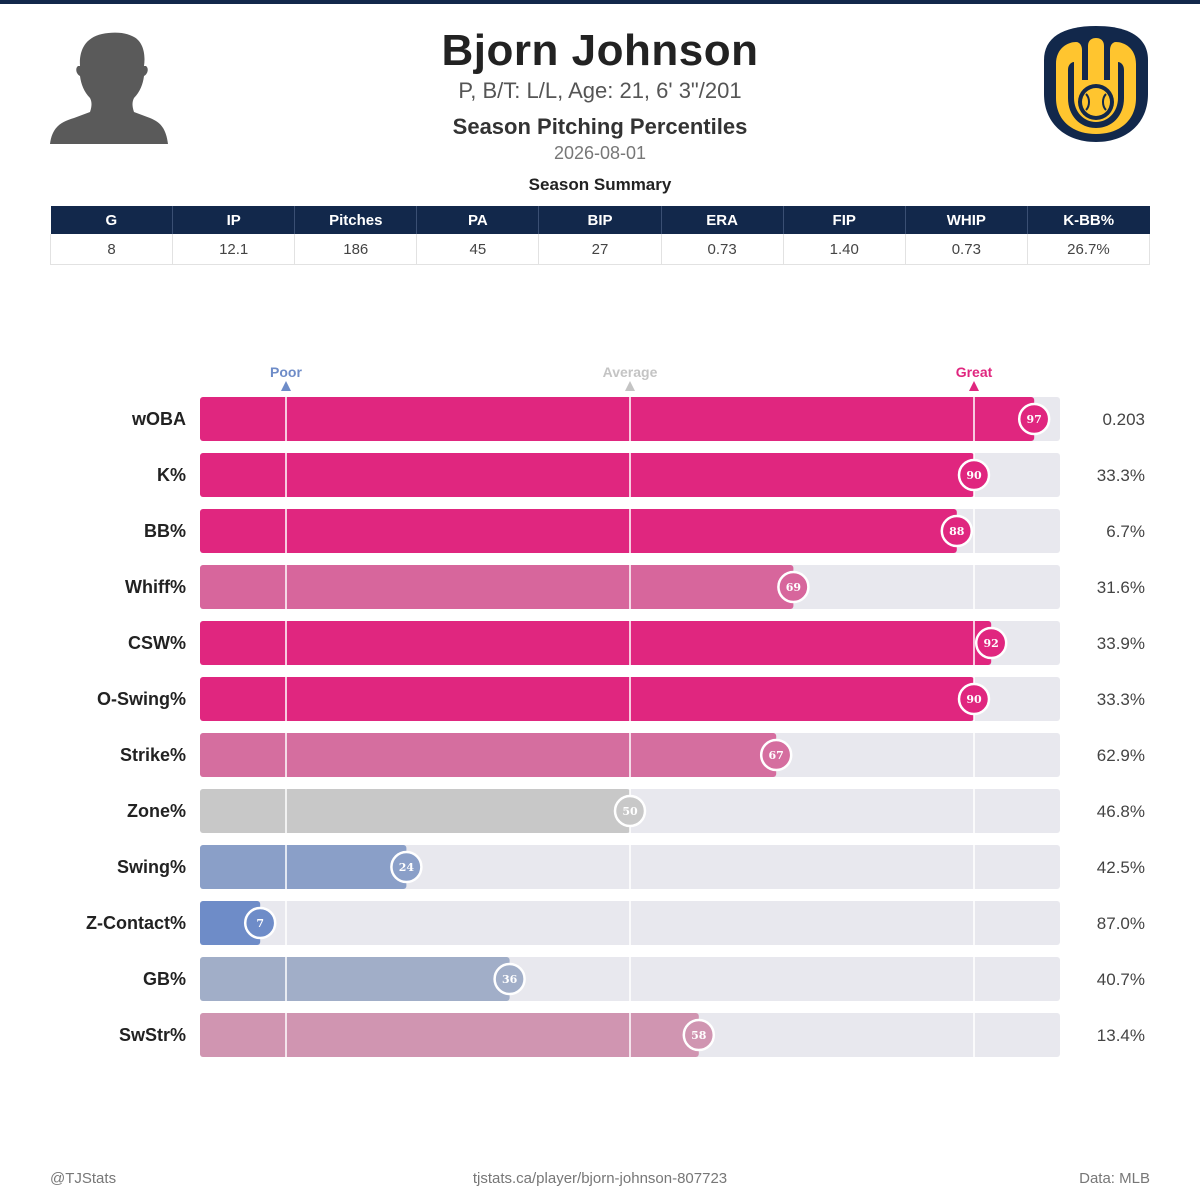 The image size is (1200, 1200). I want to click on percentile-value: 36, so click(510, 979).